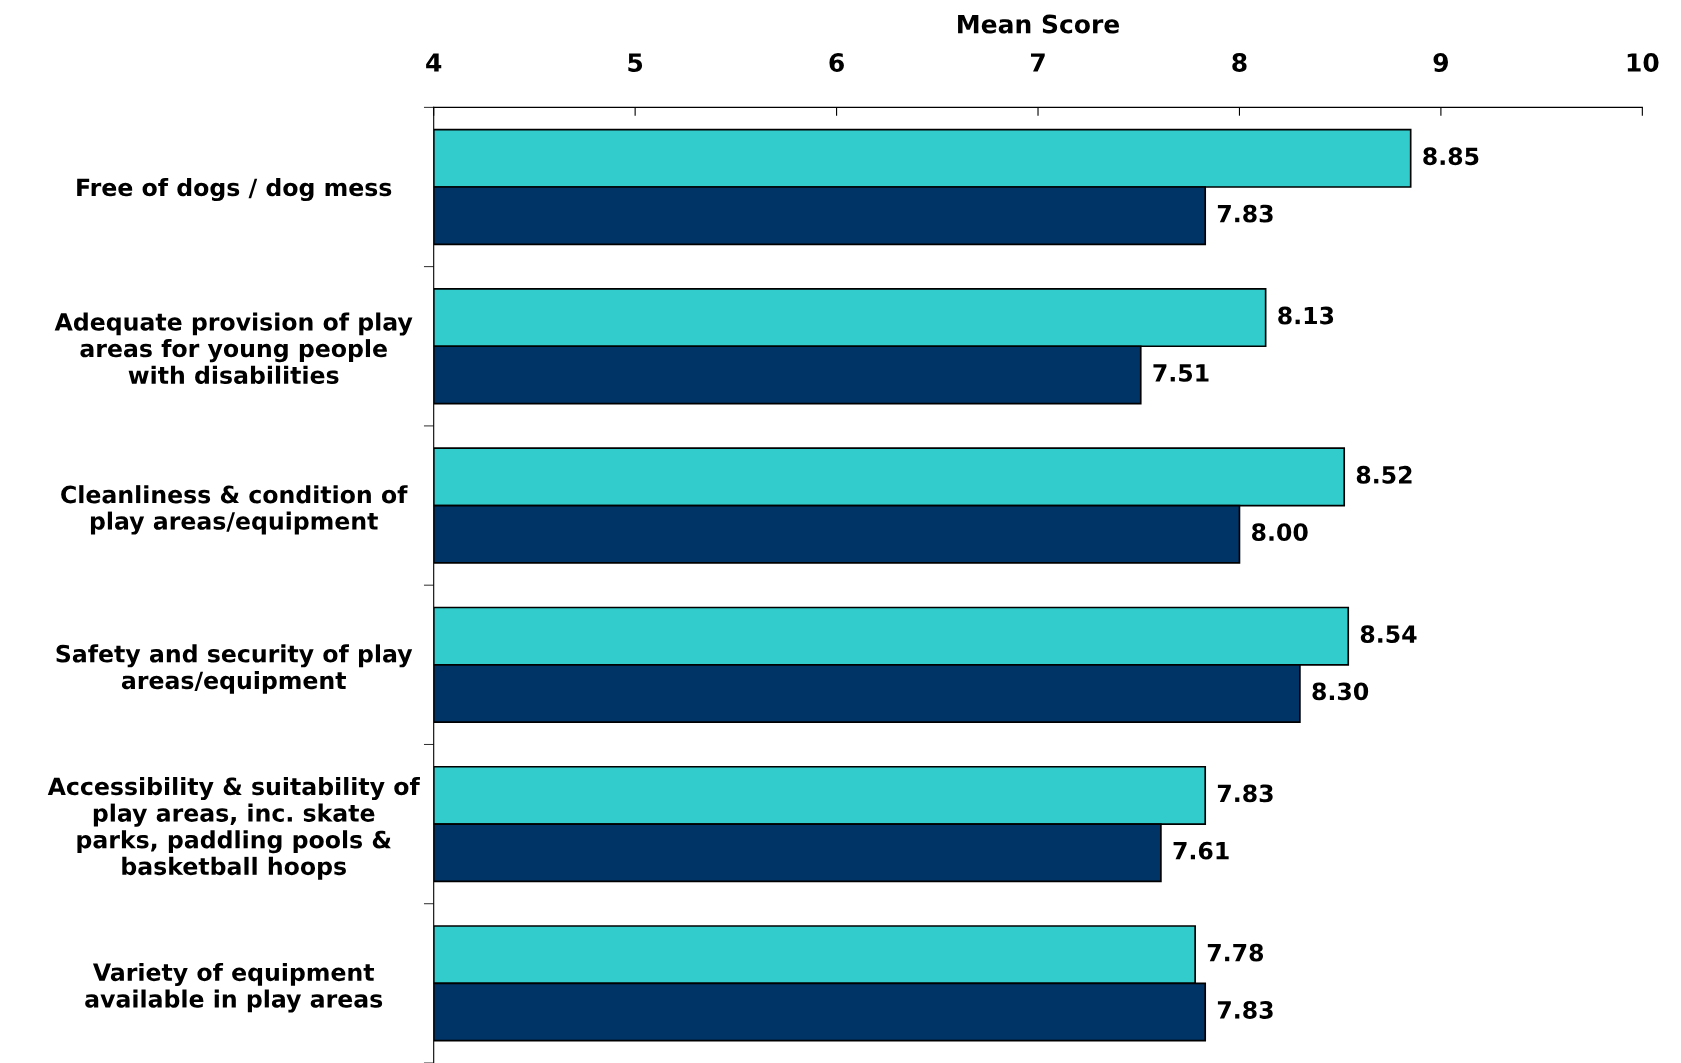 Image resolution: width=1681 pixels, height=1063 pixels. What do you see at coordinates (1201, 850) in the screenshot?
I see `data-label: 7.61` at bounding box center [1201, 850].